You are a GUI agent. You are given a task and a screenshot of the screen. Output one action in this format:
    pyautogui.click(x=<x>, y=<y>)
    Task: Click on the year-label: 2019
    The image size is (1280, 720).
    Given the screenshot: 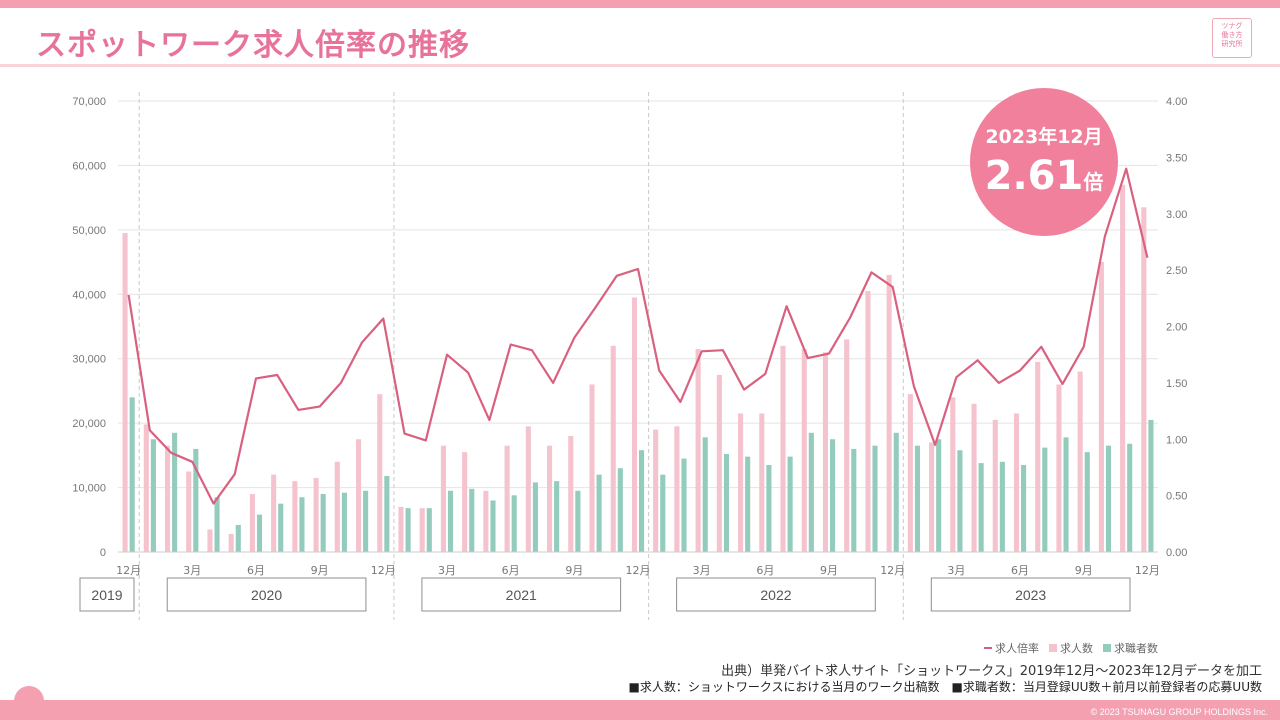 What is the action you would take?
    pyautogui.click(x=106, y=595)
    